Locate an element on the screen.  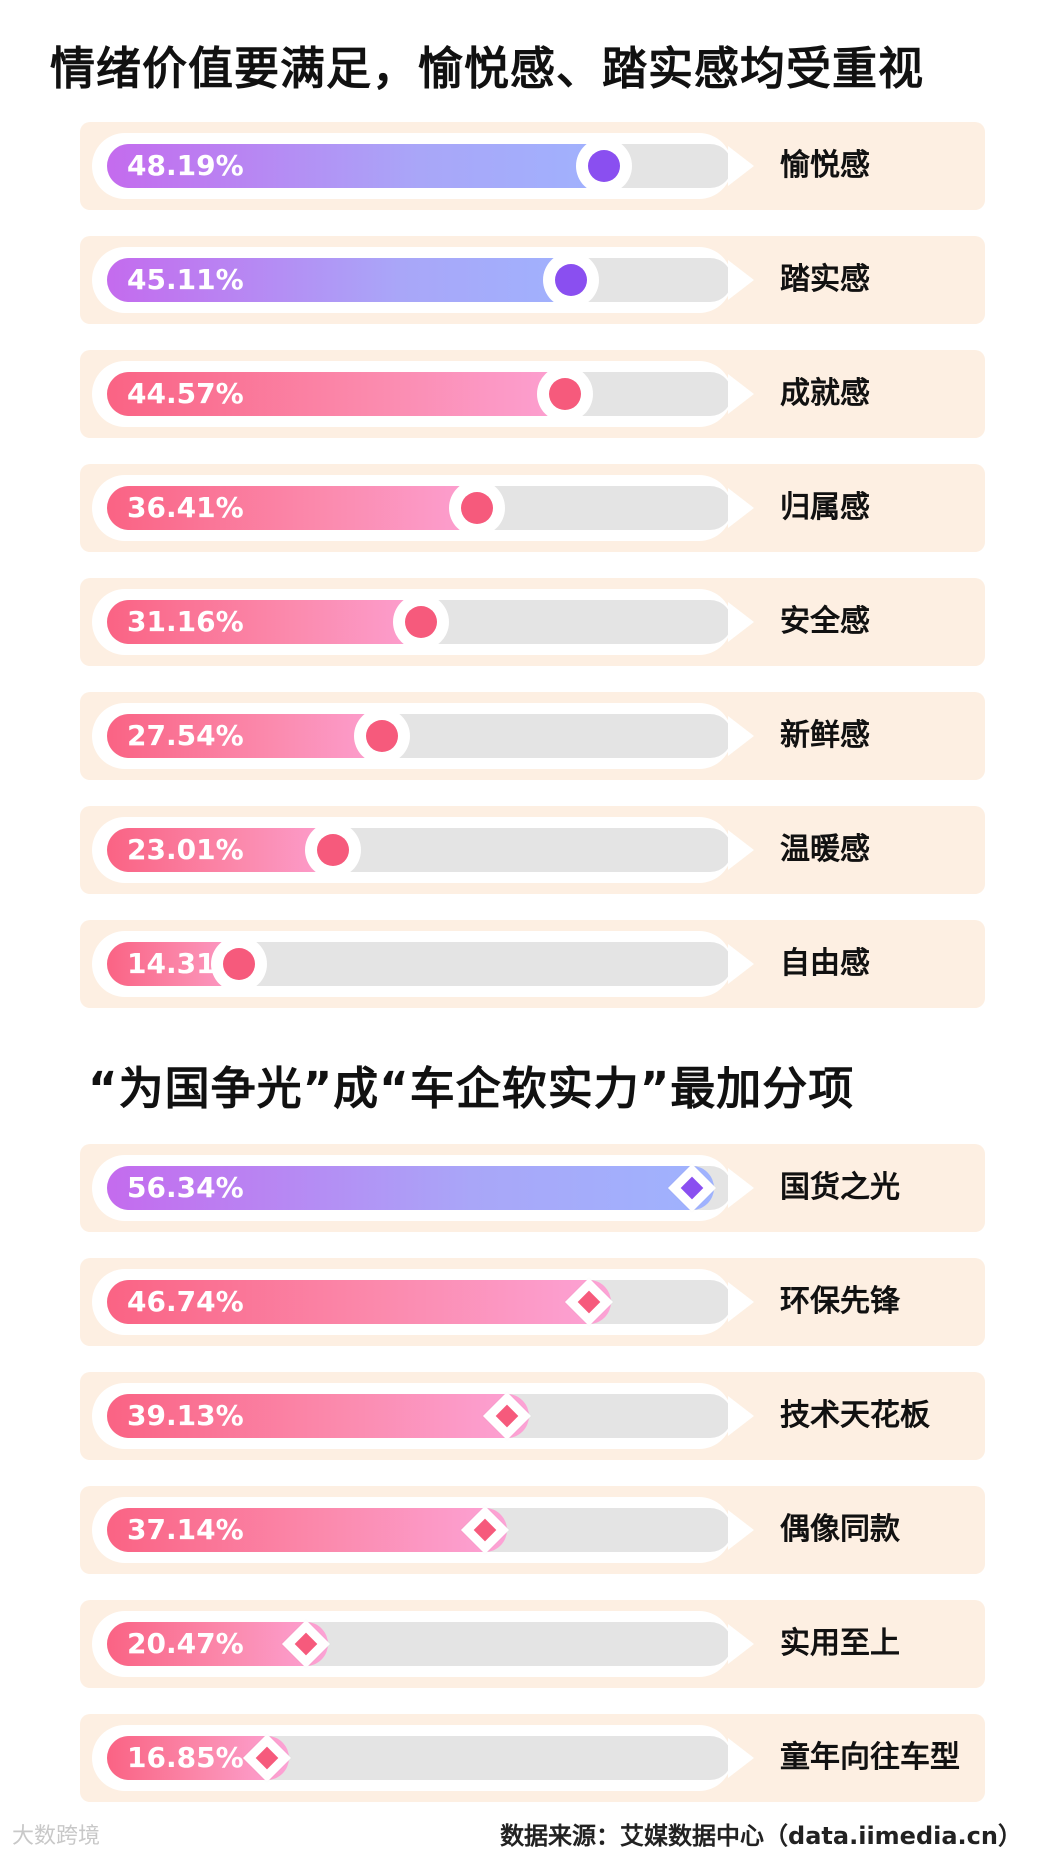
chart-title-soft-power: “为国争光”成“车企软实力”最加分项 is located at coordinates (471, 1088).